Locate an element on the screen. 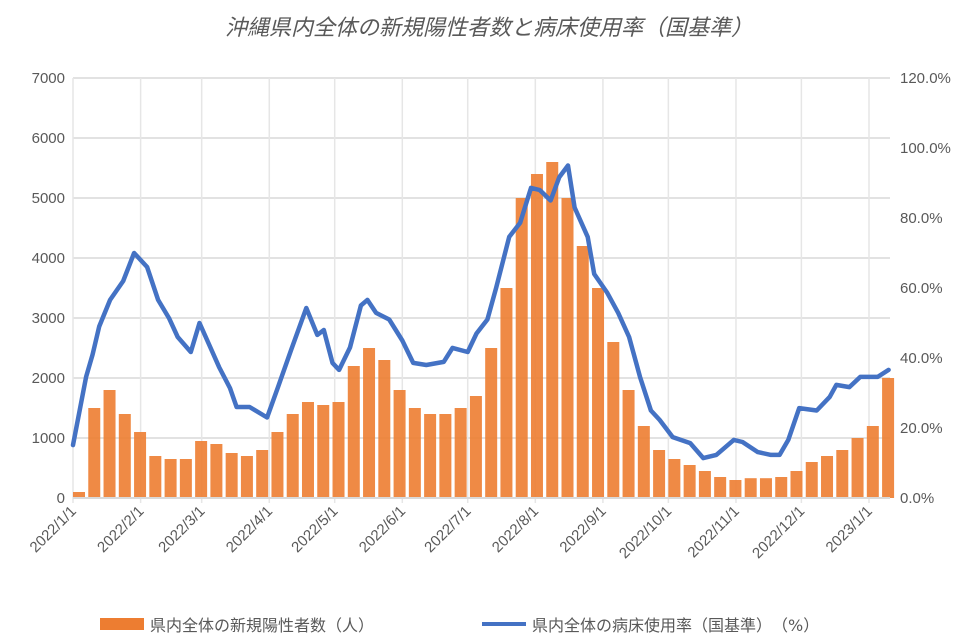  chart-title: 沖縄県内全体の新規陽性者数と病床使用率（国基準） is located at coordinates (488, 28).